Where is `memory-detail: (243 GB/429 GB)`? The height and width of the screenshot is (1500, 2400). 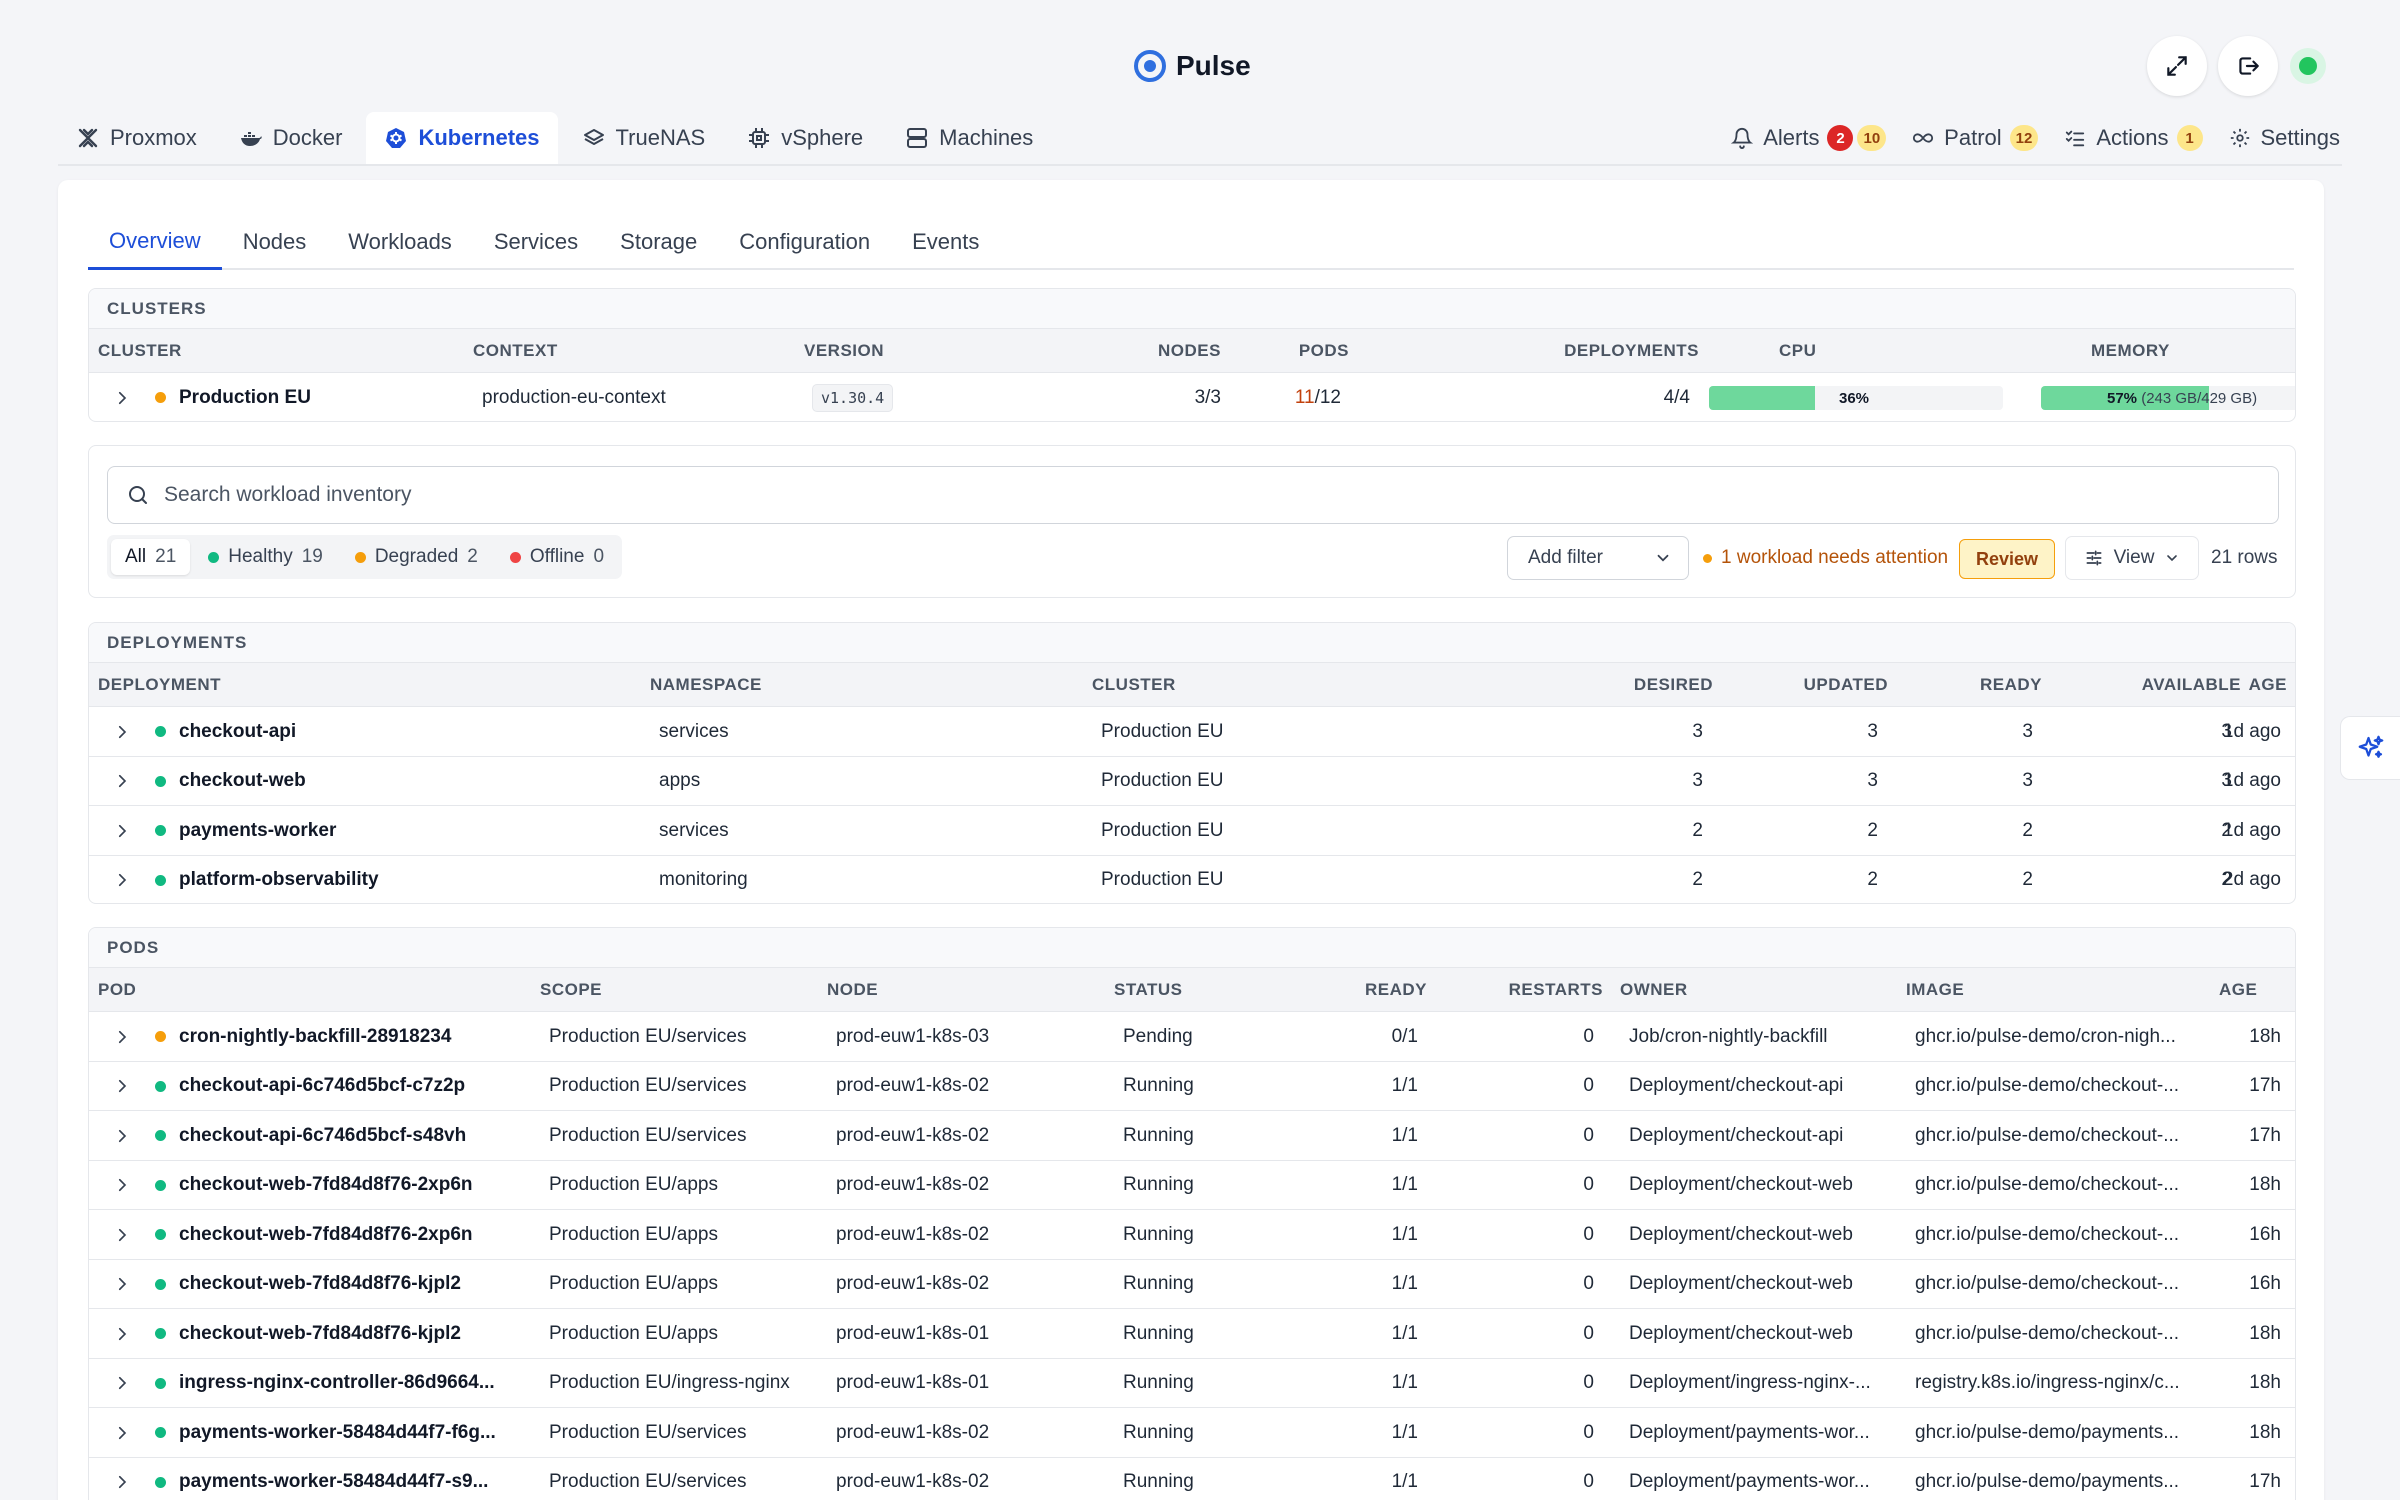 memory-detail: (243 GB/429 GB) is located at coordinates (2199, 398).